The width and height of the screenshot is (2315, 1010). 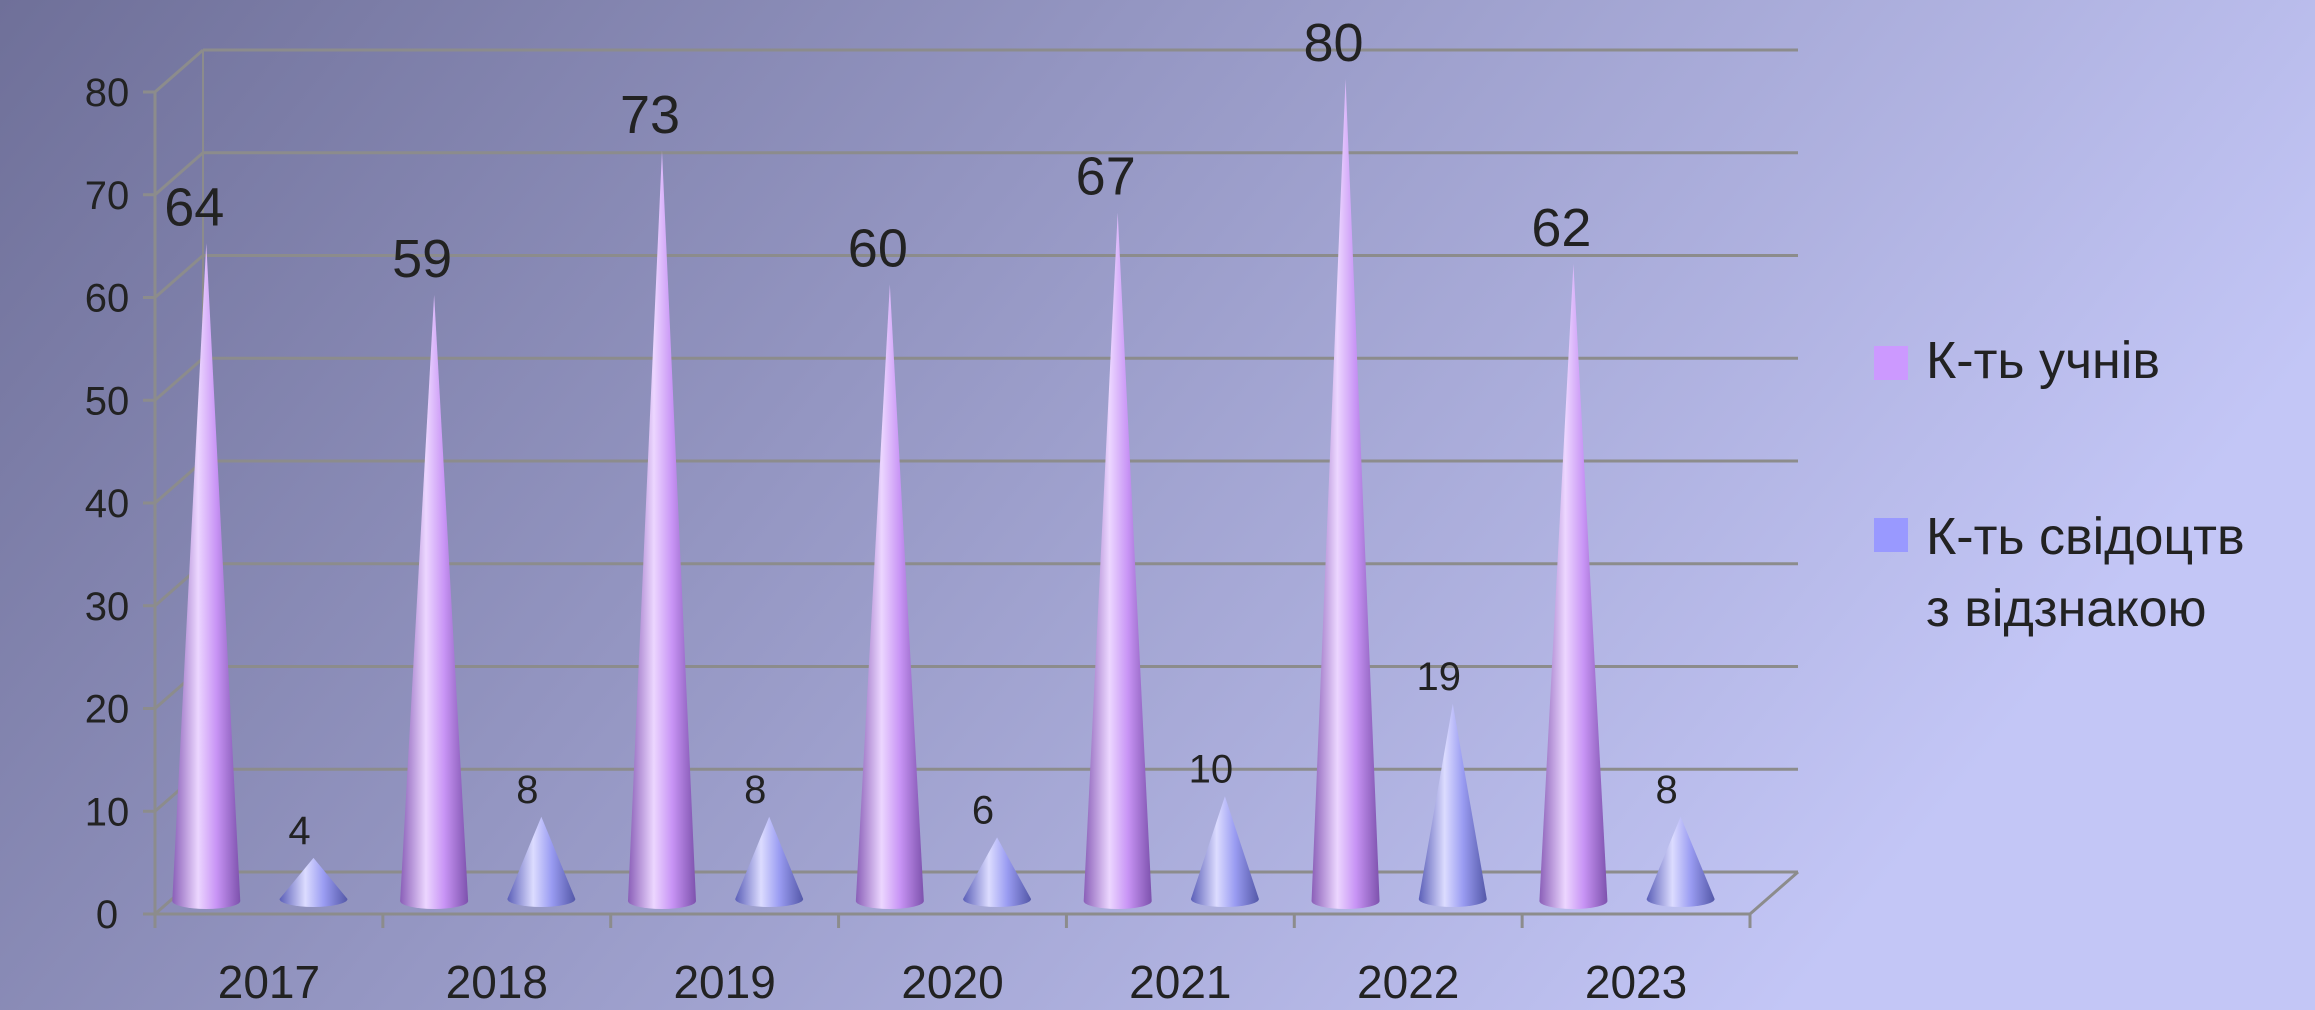 I want to click on x-tick-label: 2017, so click(x=269, y=982).